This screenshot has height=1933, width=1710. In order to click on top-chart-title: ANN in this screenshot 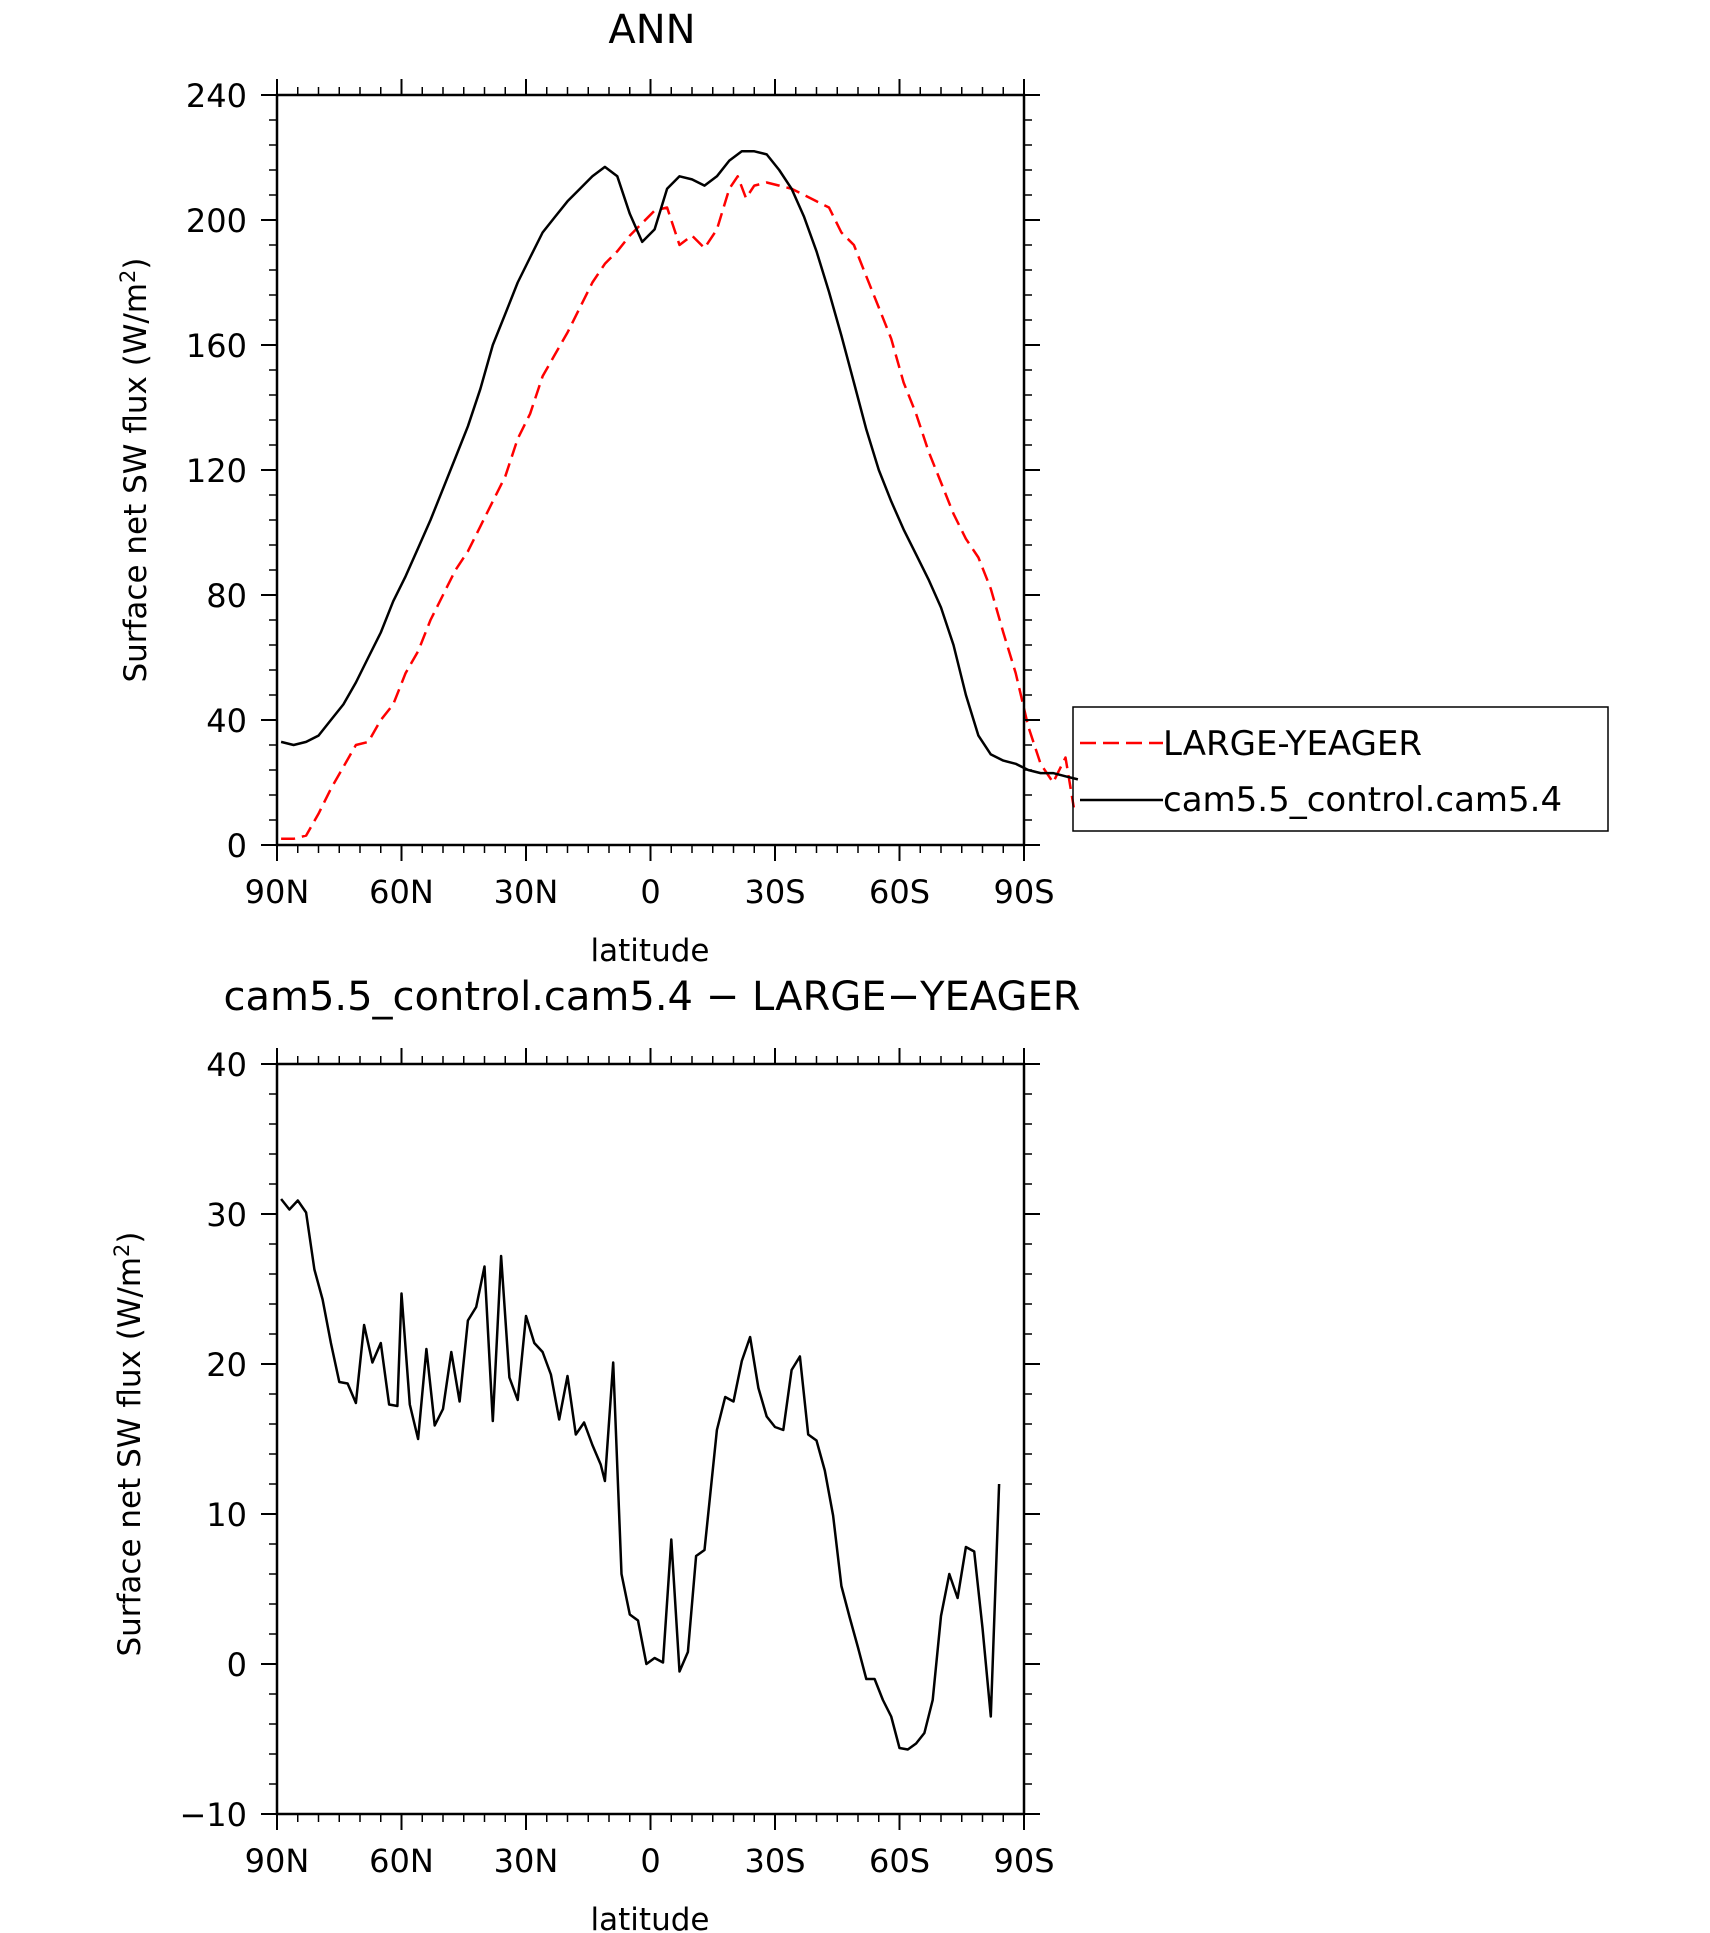, I will do `click(651, 30)`.